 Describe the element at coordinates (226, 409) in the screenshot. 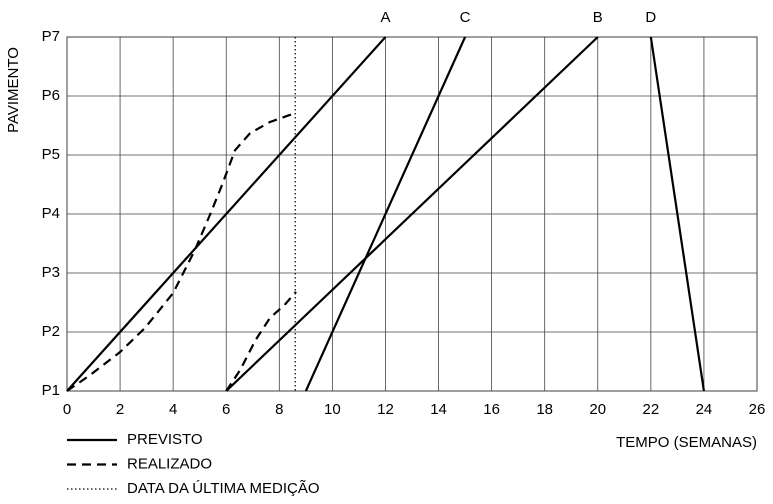

I see `x-tick-label: 6` at that location.